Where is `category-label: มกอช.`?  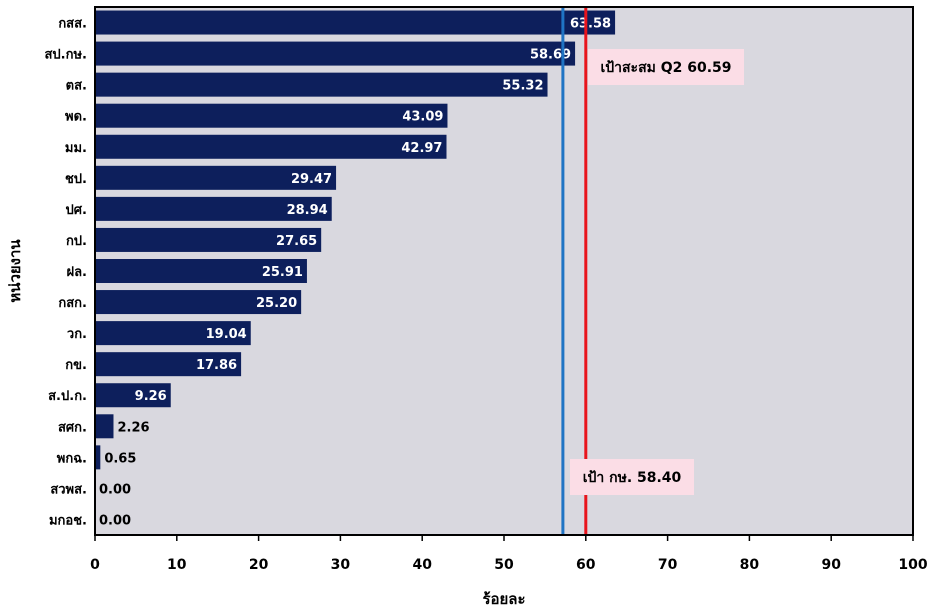
category-label: มกอช. is located at coordinates (68, 520).